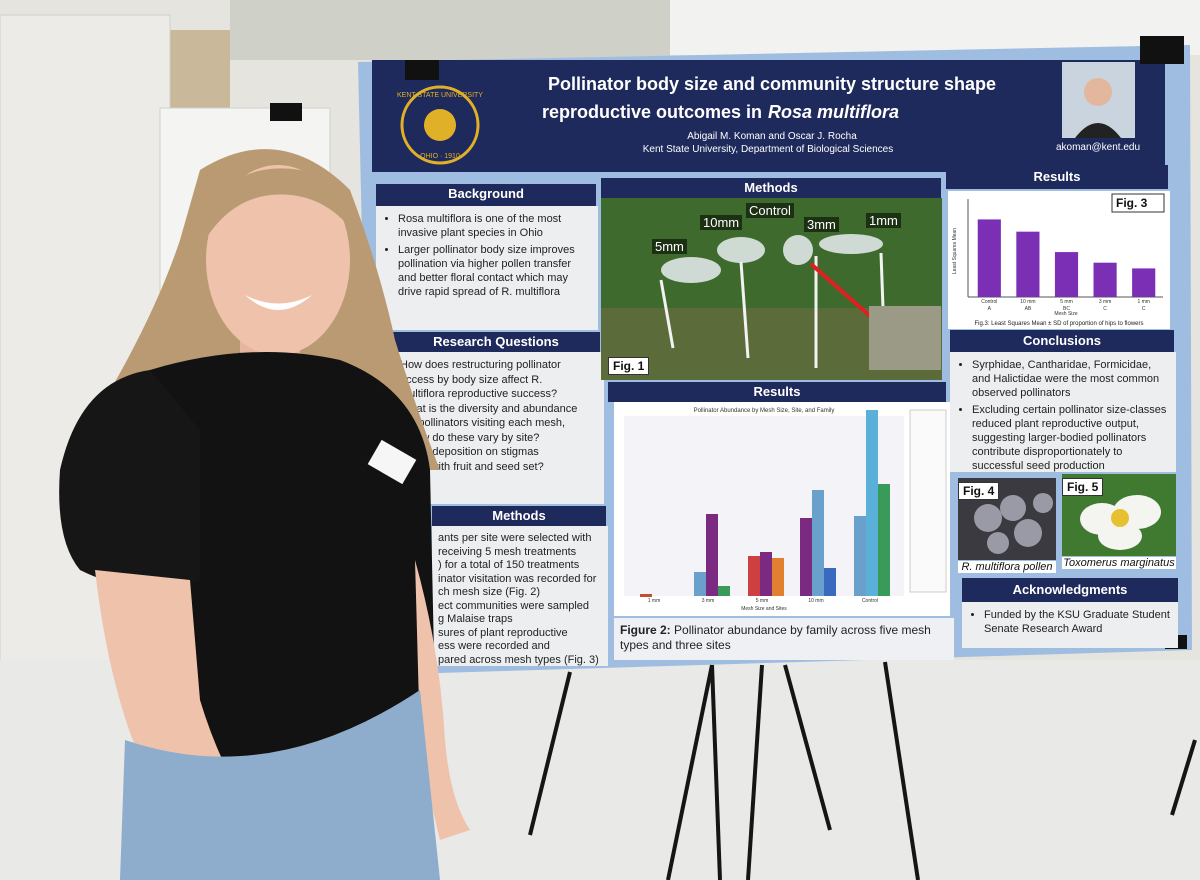 Image resolution: width=1200 pixels, height=880 pixels. What do you see at coordinates (721, 222) in the screenshot?
I see `photo-label: 10mm` at bounding box center [721, 222].